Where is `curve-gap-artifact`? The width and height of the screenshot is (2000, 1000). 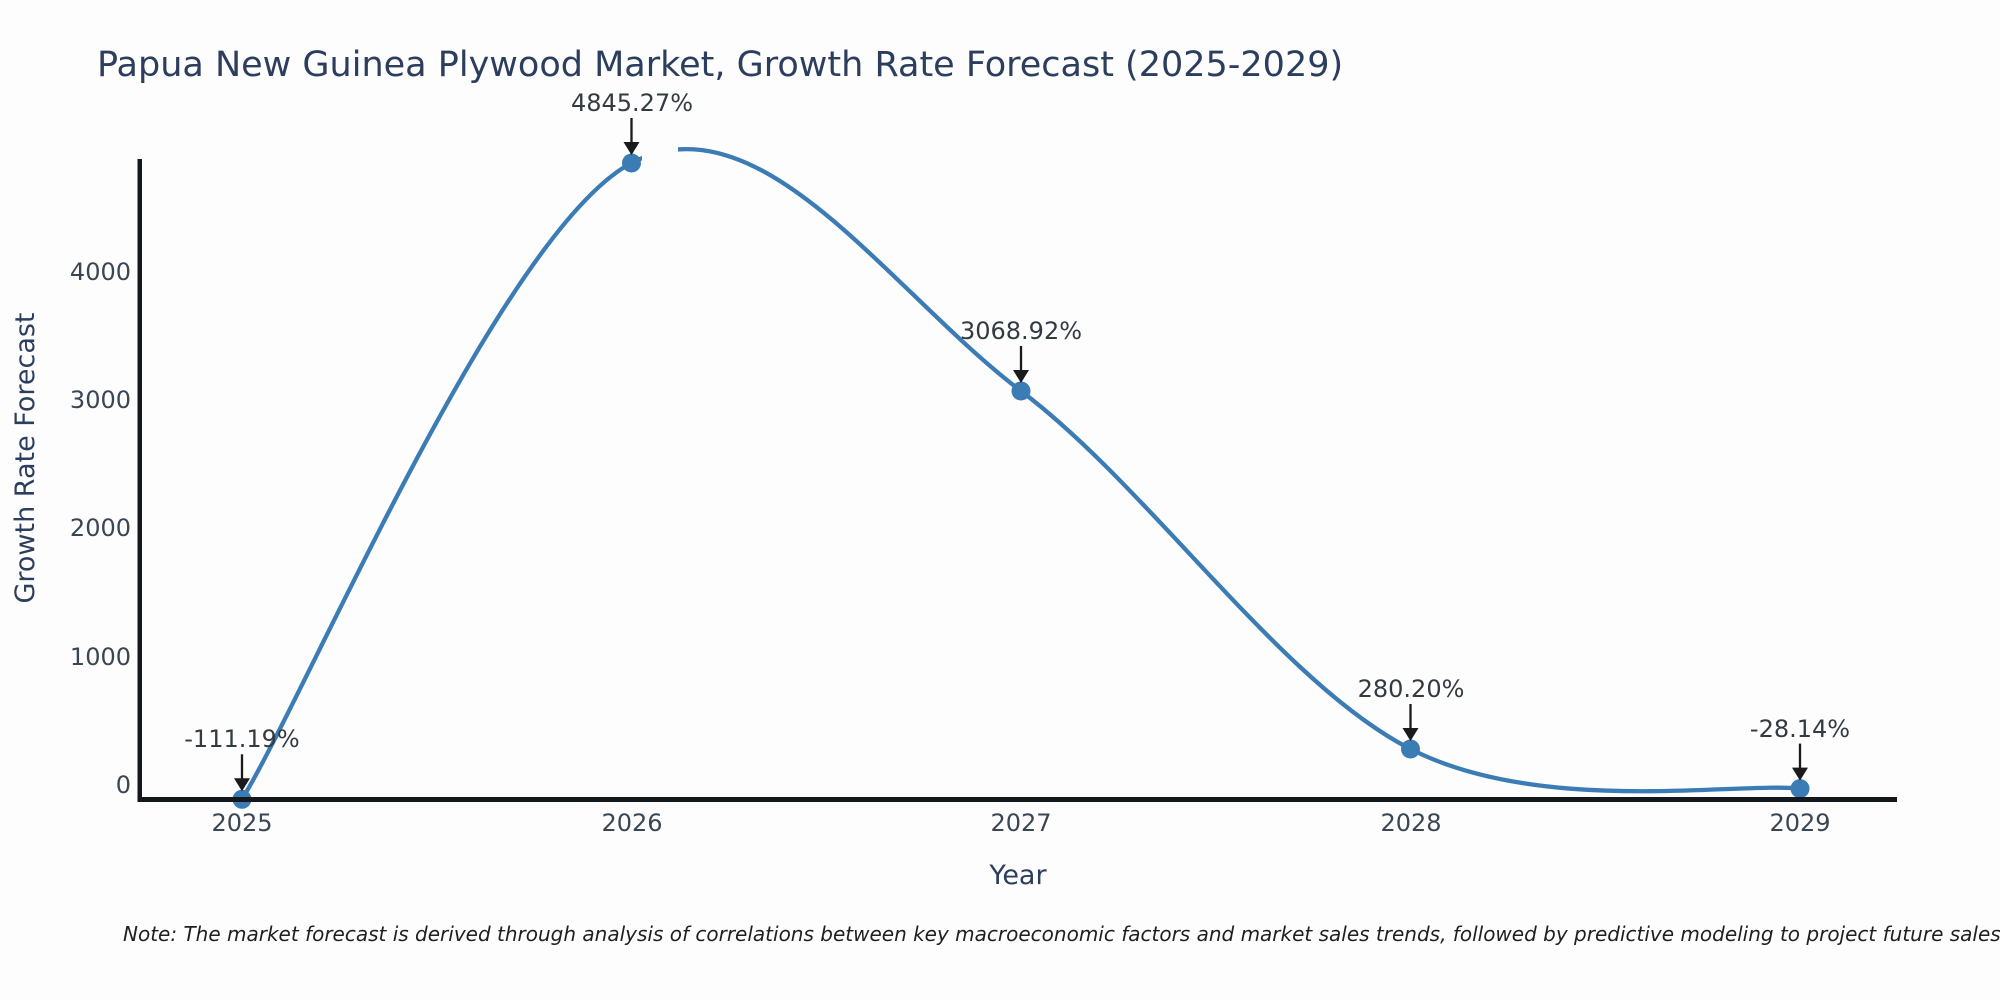
curve-gap-artifact is located at coordinates (660, 156).